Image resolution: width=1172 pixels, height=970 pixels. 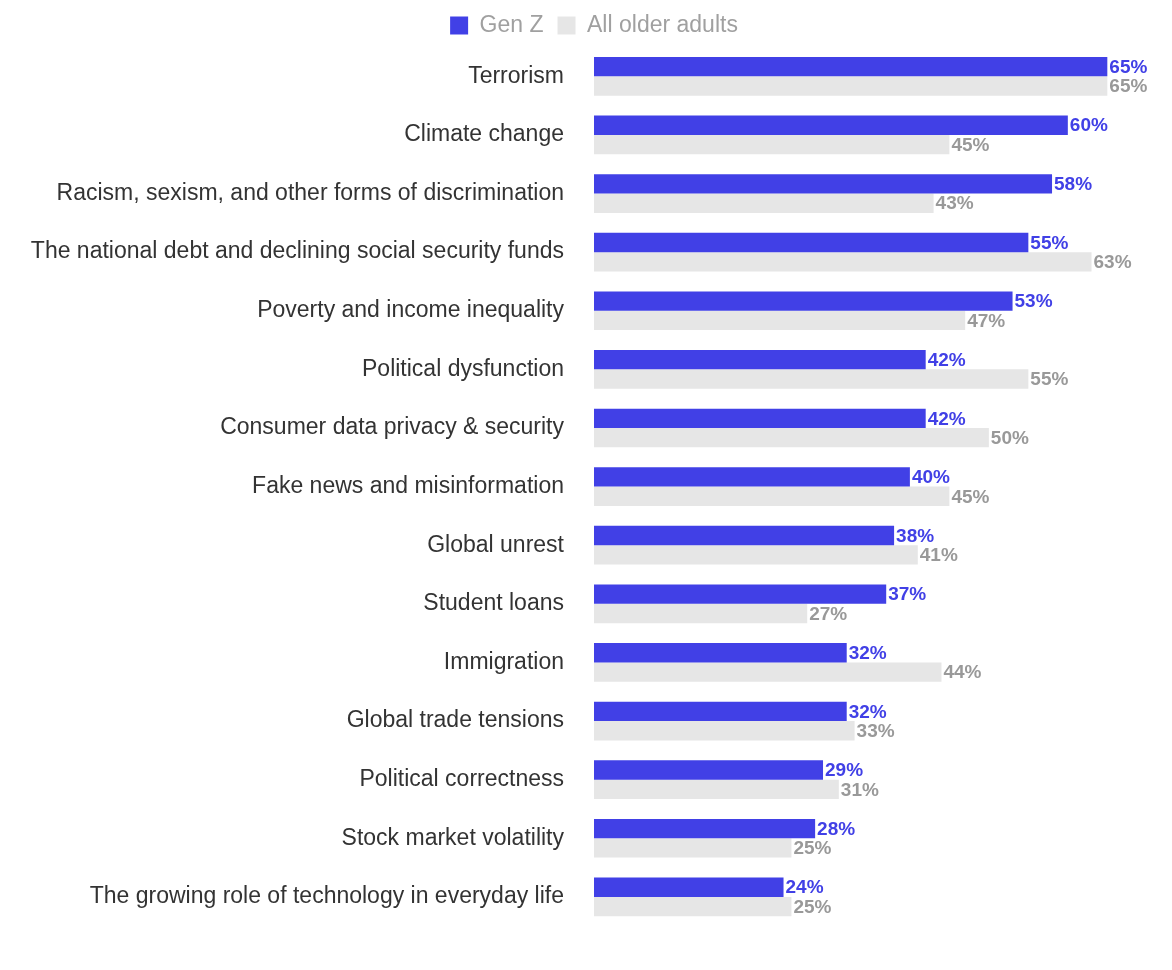 I want to click on data-label: 58%, so click(x=1073, y=184).